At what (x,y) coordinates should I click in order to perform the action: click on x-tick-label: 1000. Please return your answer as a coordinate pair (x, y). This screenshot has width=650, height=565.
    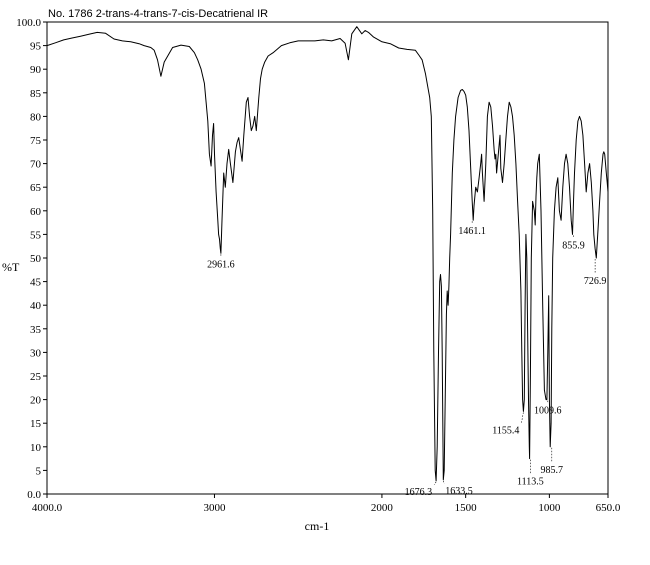
    Looking at the image, I should click on (549, 508).